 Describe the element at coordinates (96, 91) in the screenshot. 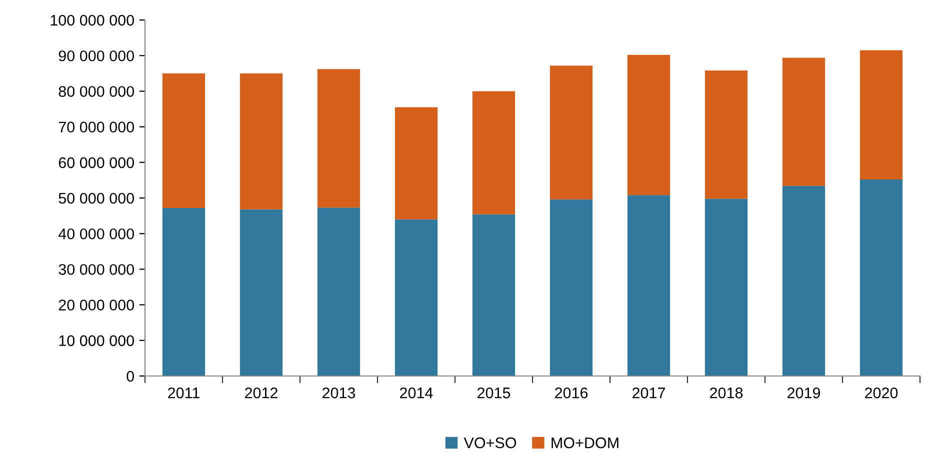

I see `y-tick-label: 80 000 000` at that location.